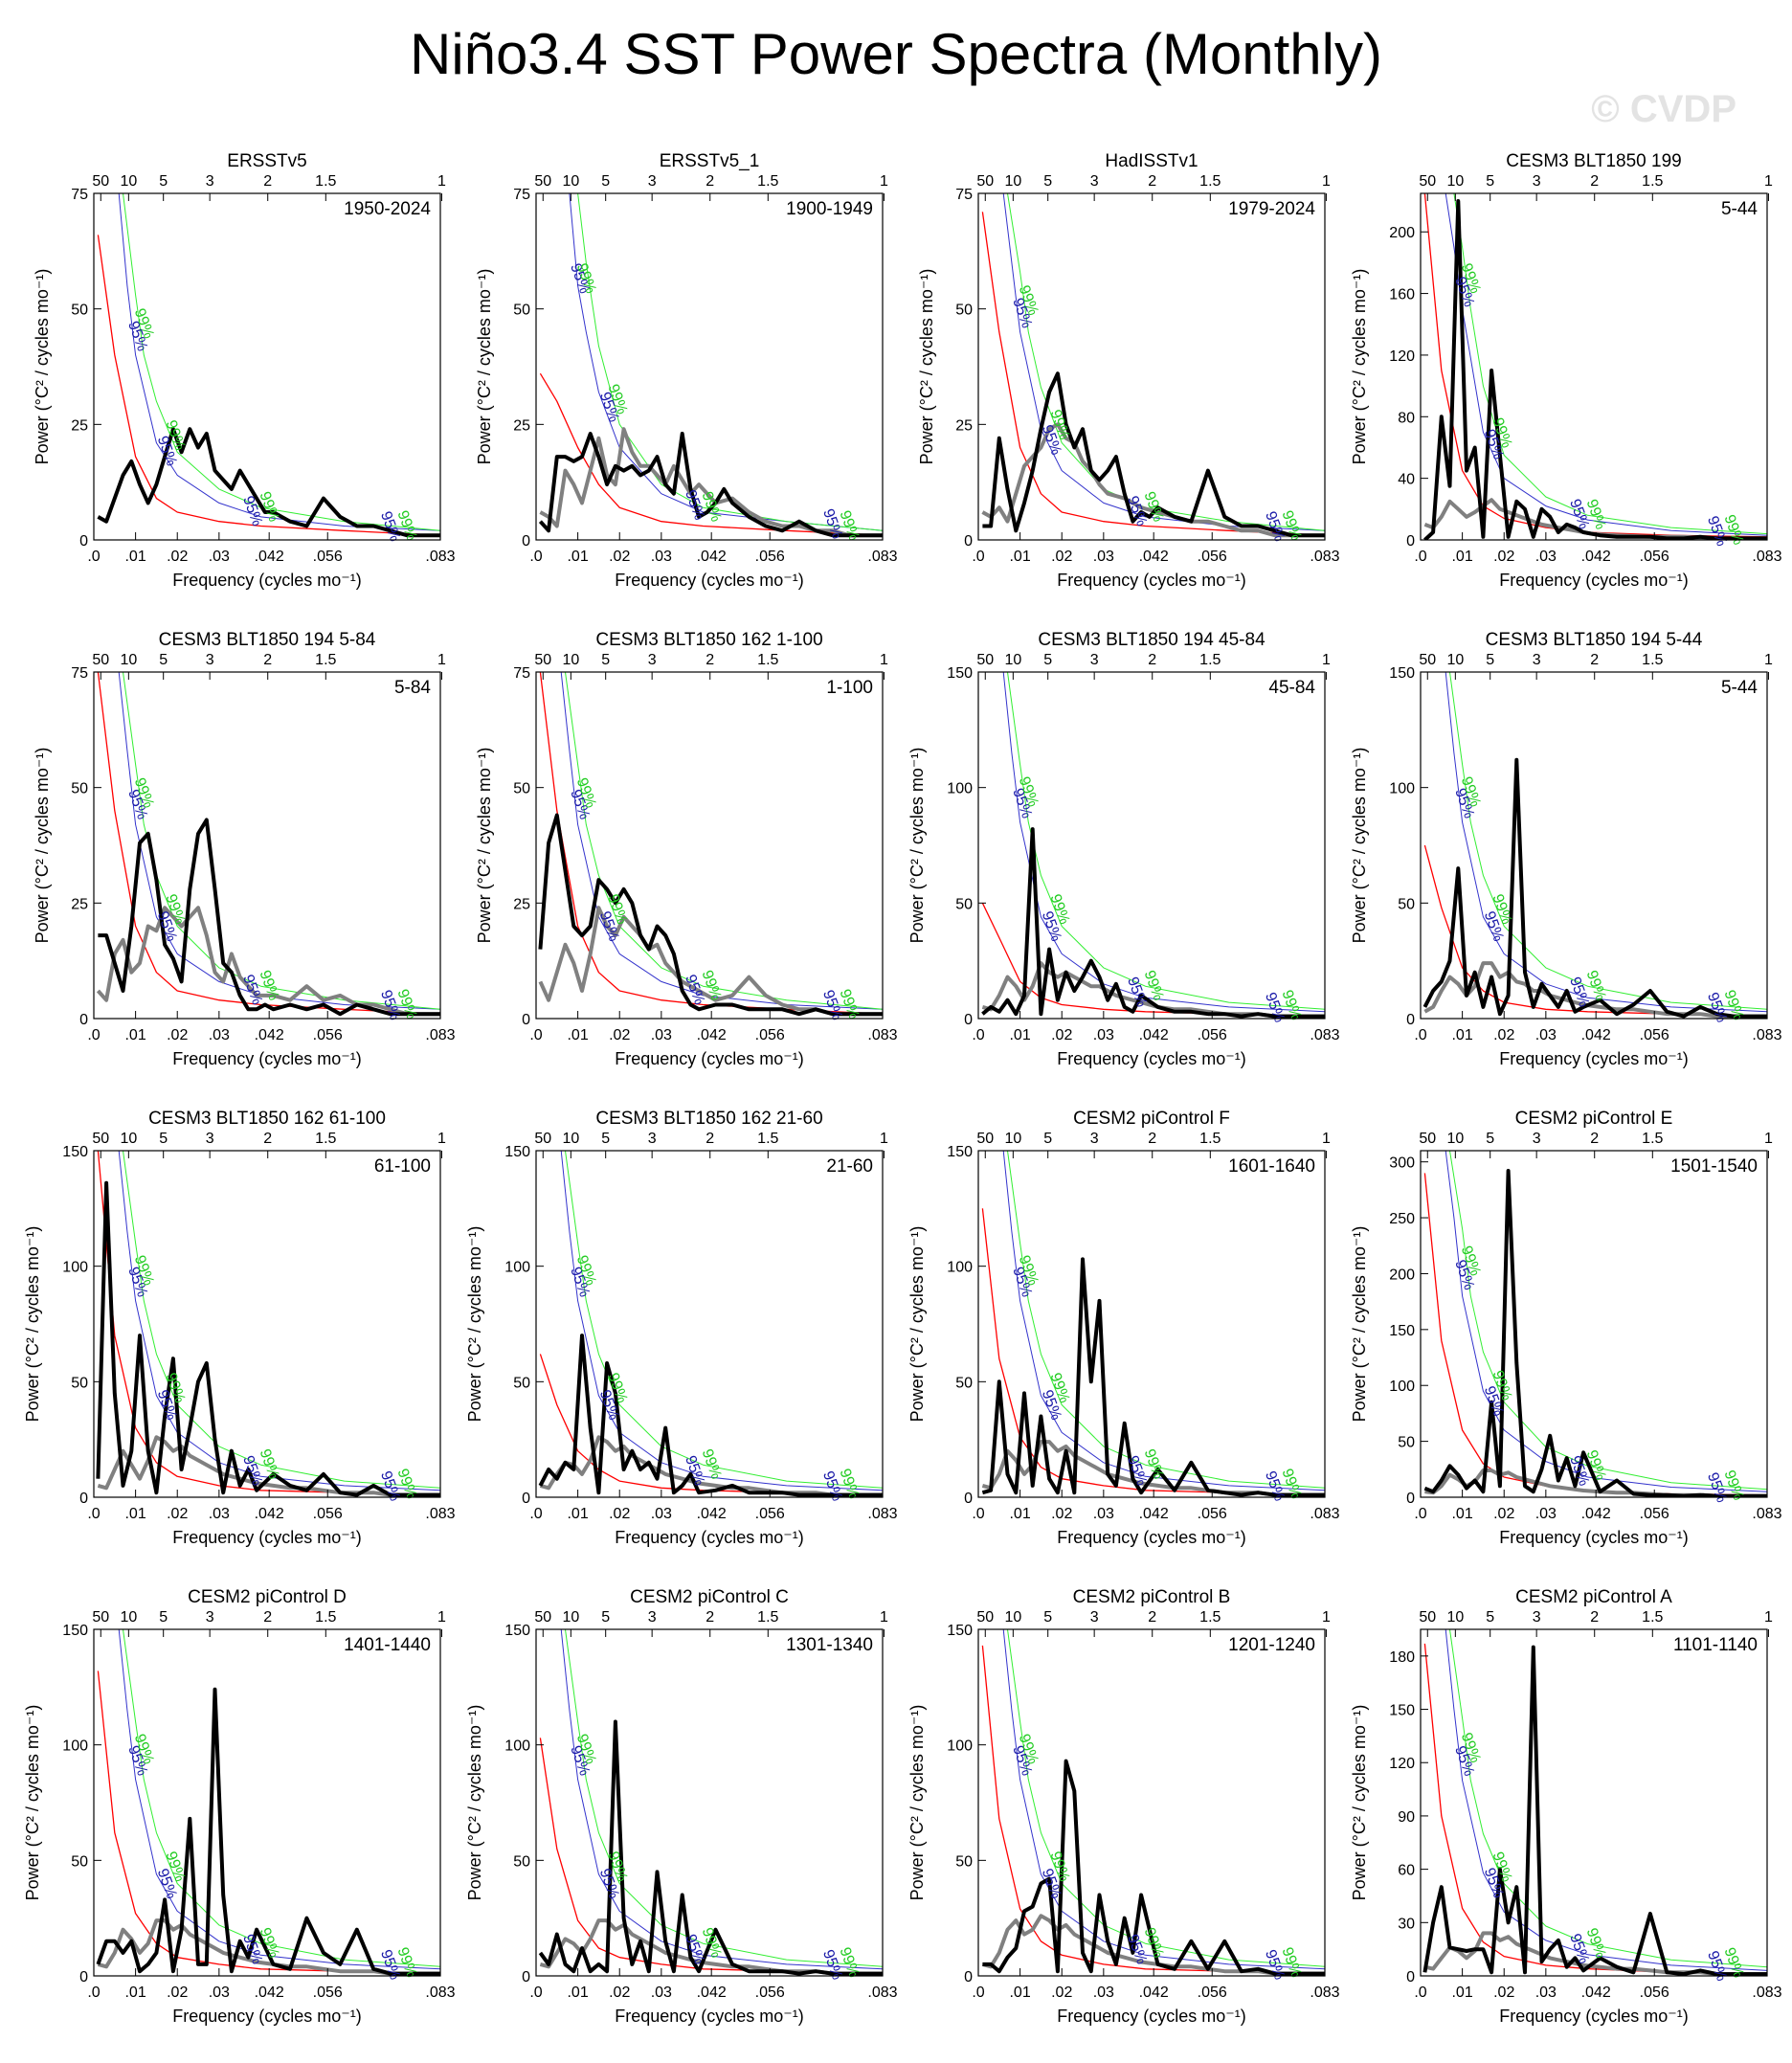 The image size is (1792, 2063). What do you see at coordinates (1152, 640) in the screenshot?
I see `panel-title: CESM3 BLT1850 194 45-84` at bounding box center [1152, 640].